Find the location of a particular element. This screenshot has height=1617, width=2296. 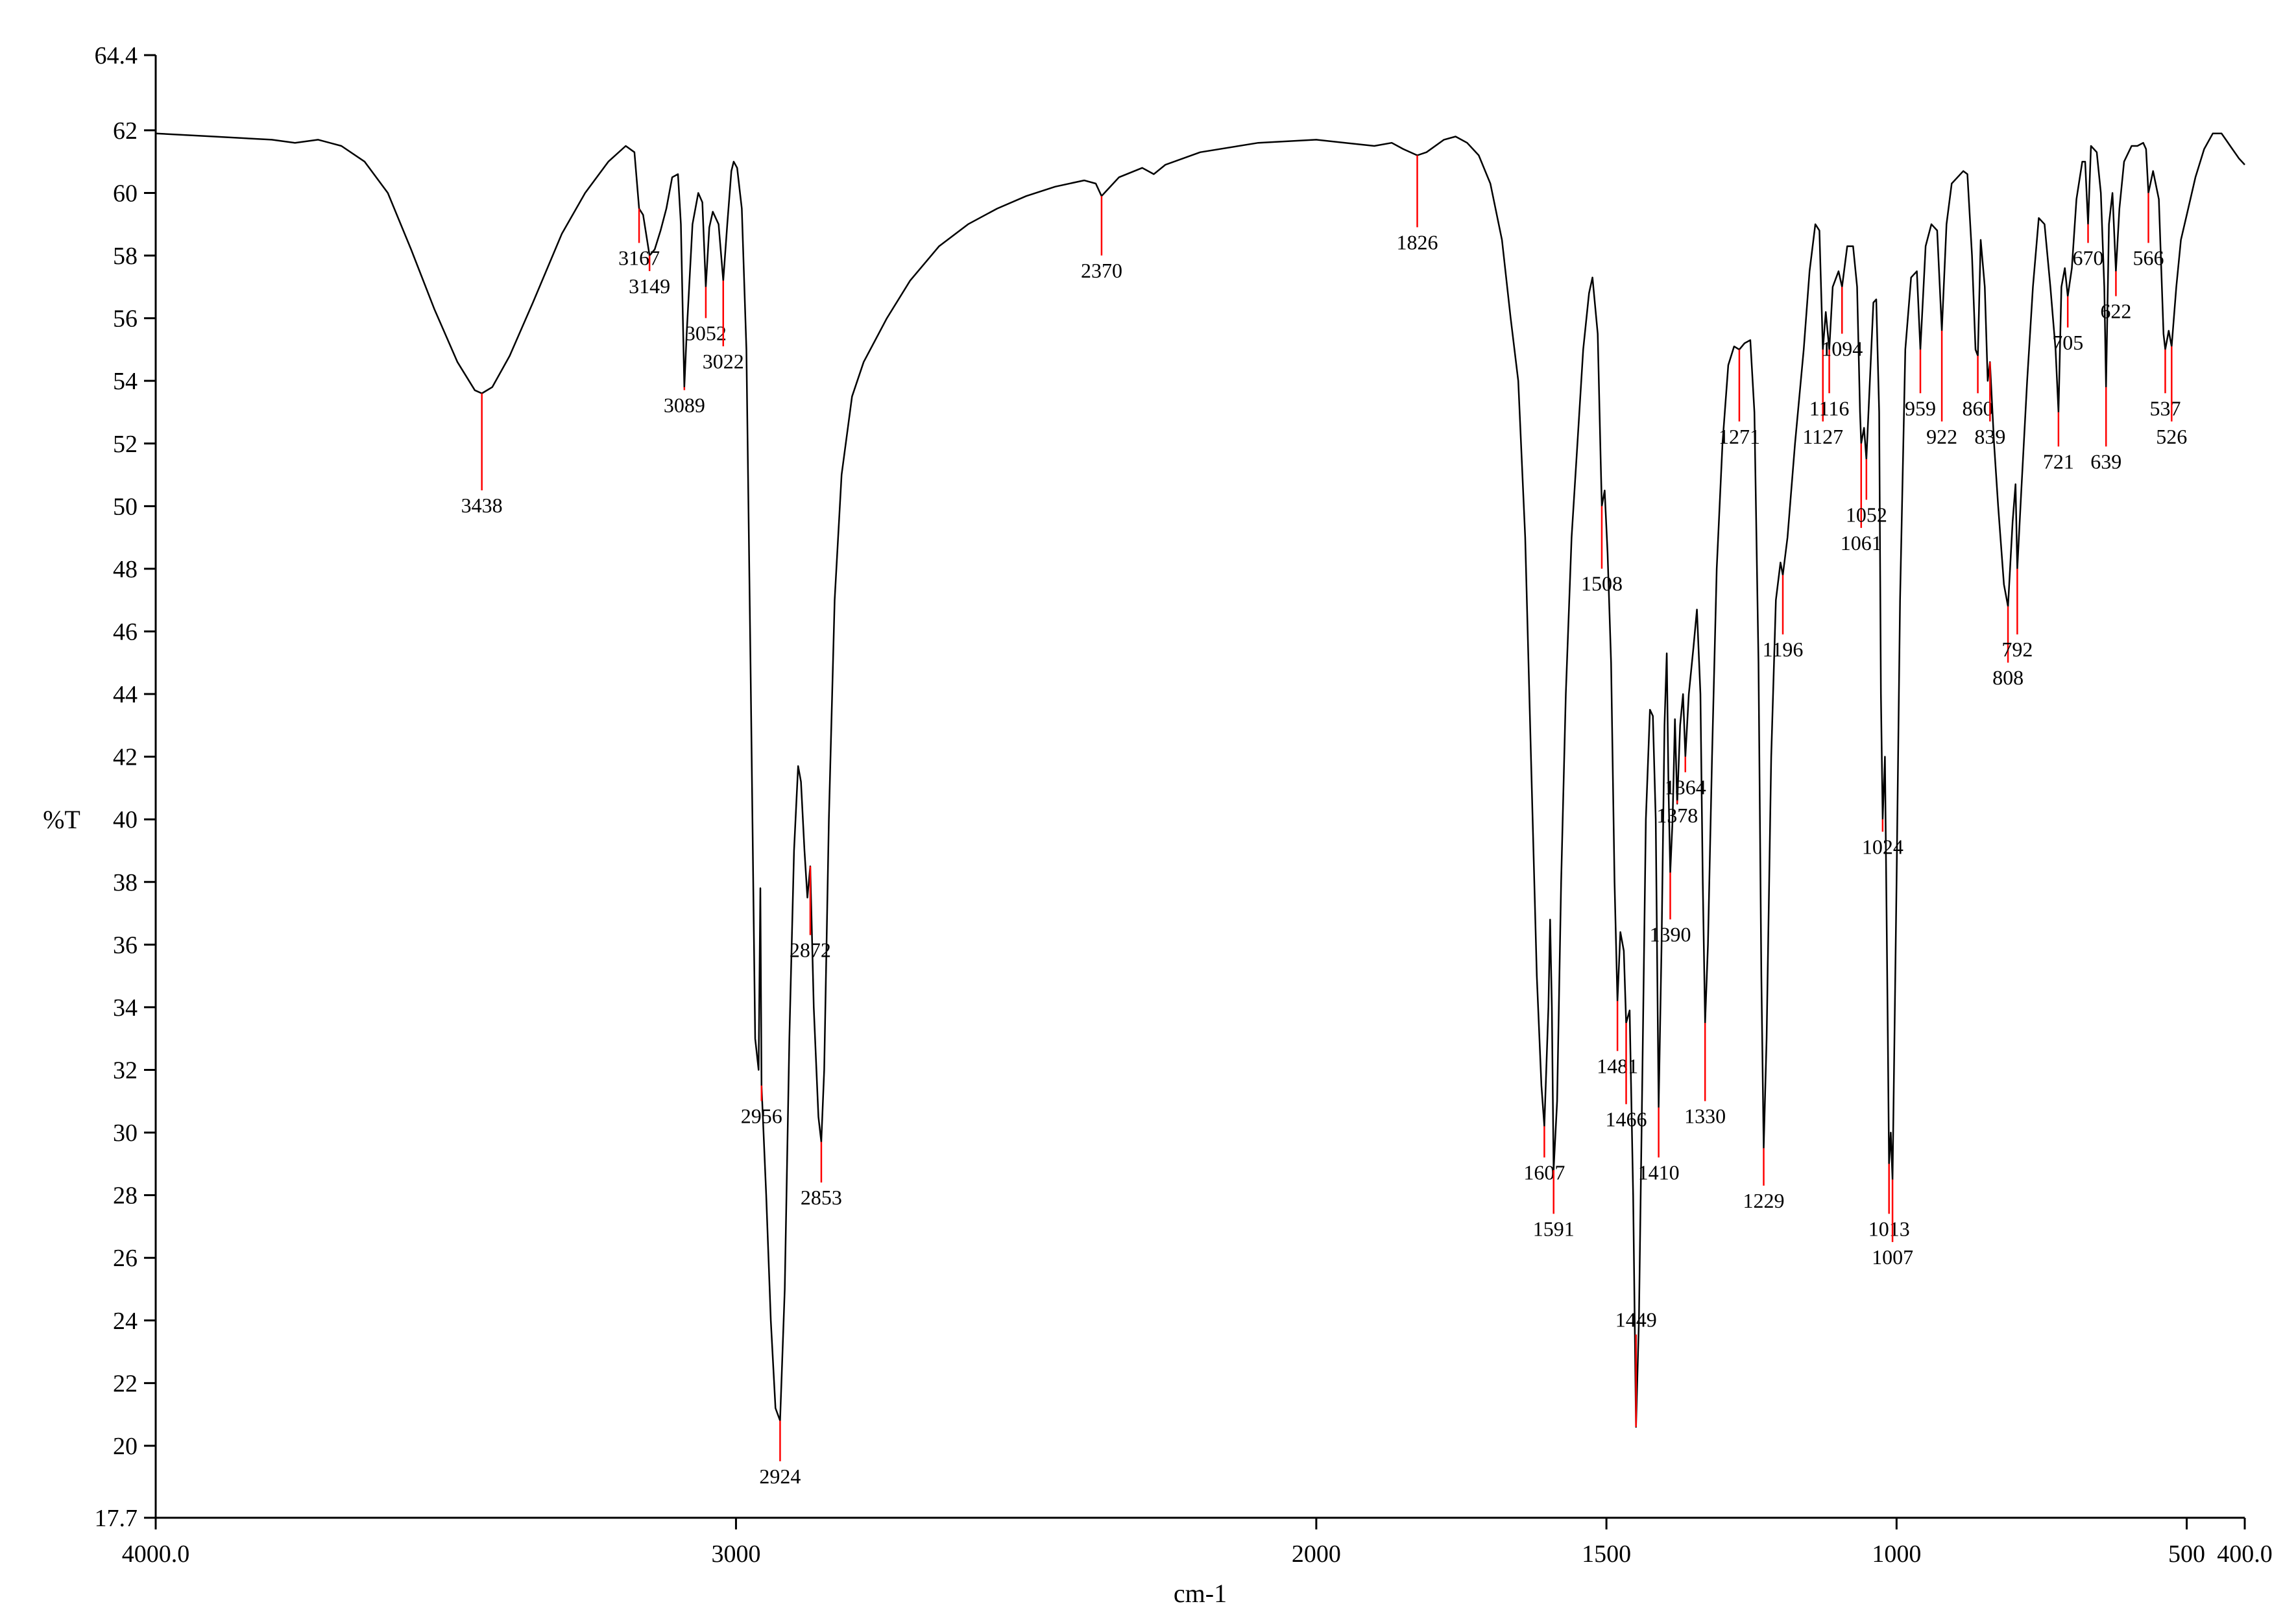

peak-label: 1607 is located at coordinates (1544, 1172).